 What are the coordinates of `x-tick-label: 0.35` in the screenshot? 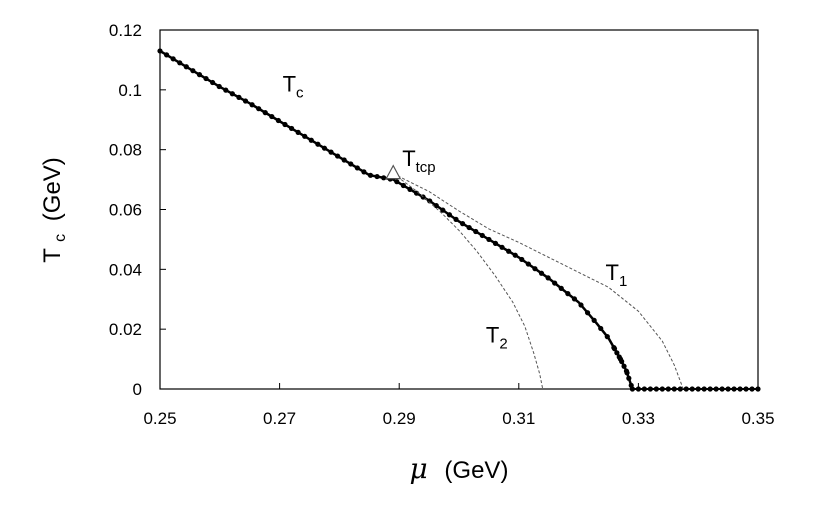 It's located at (757, 418).